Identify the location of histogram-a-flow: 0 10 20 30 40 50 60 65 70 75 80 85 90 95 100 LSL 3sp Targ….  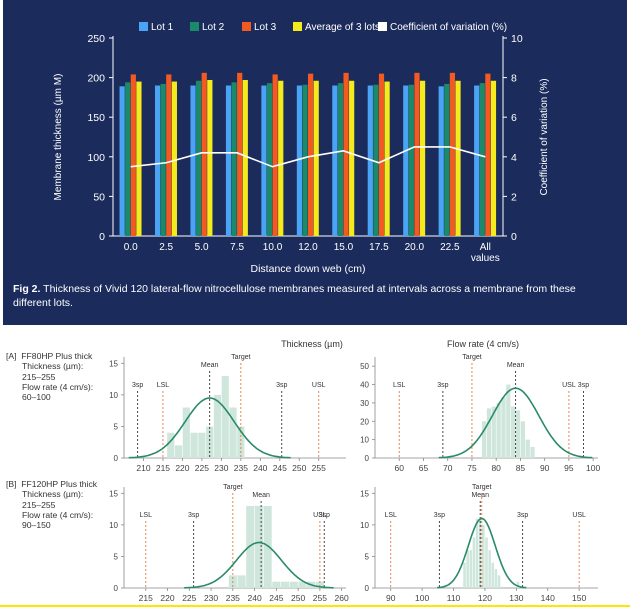
(480, 413).